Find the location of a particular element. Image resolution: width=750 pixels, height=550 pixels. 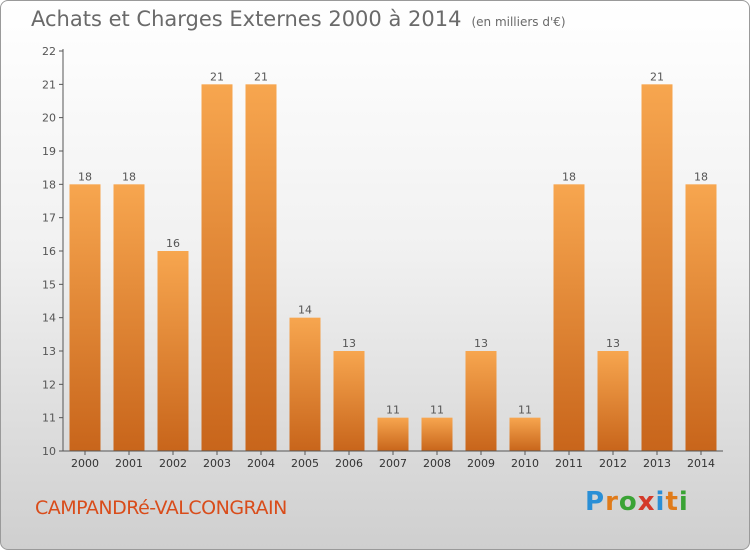

x-tick-label: 2009 is located at coordinates (481, 463).